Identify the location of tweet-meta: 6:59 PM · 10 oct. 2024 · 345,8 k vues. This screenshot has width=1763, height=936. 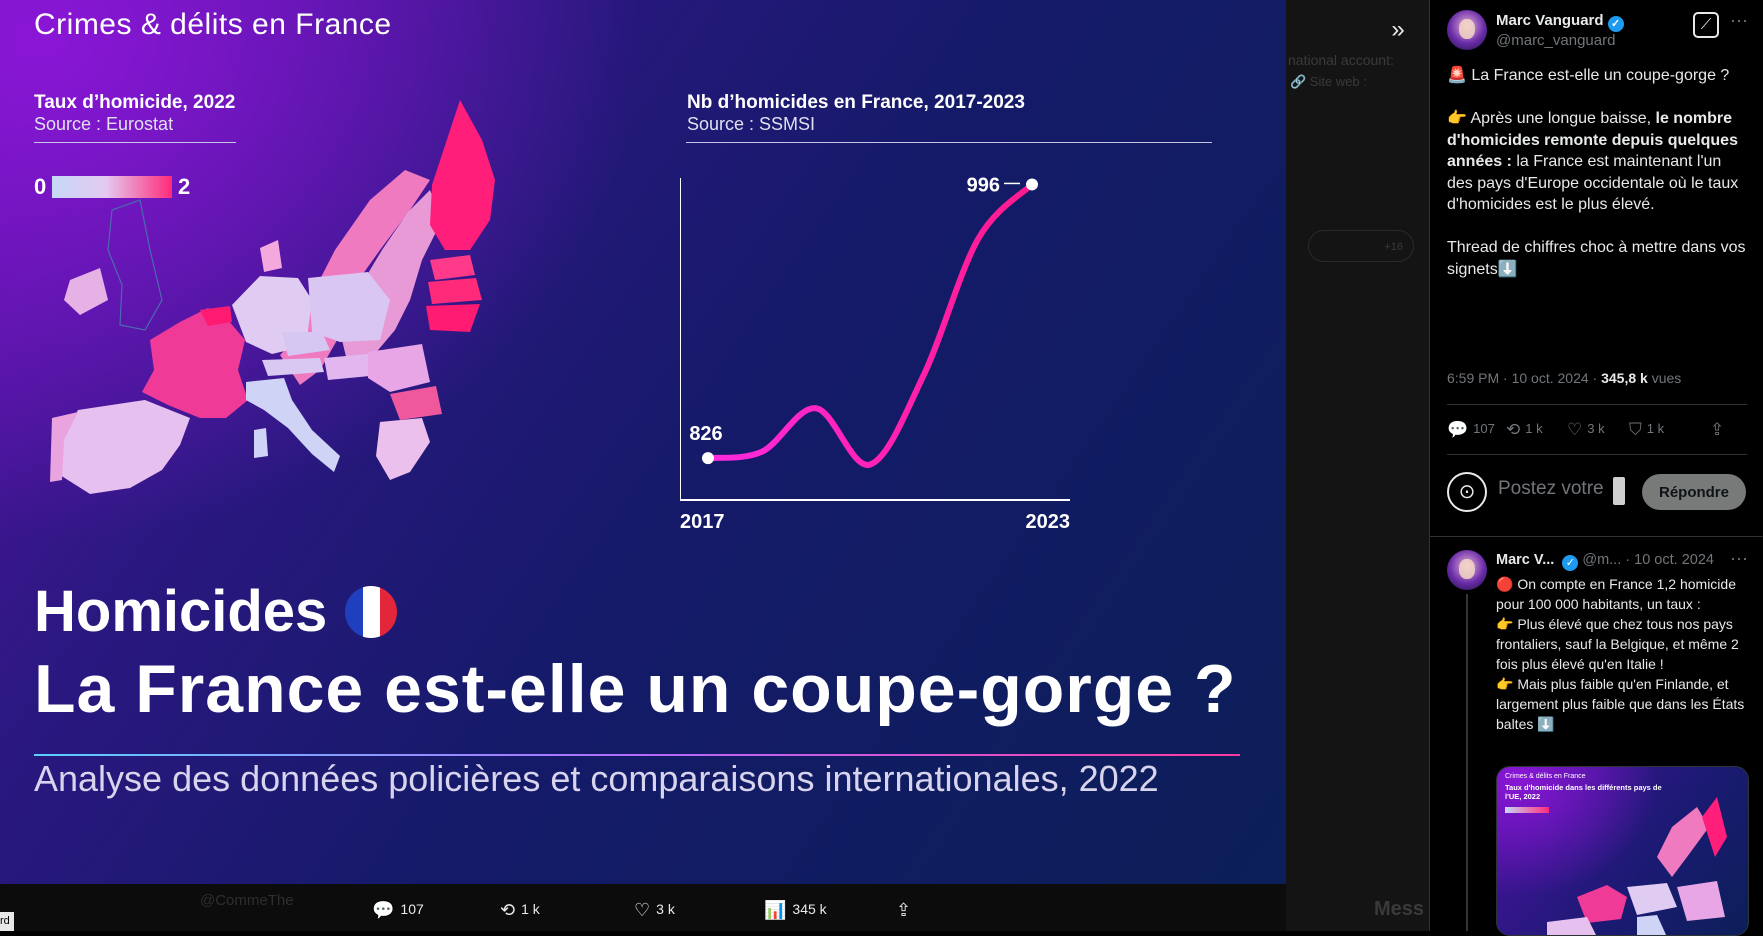
(1564, 378).